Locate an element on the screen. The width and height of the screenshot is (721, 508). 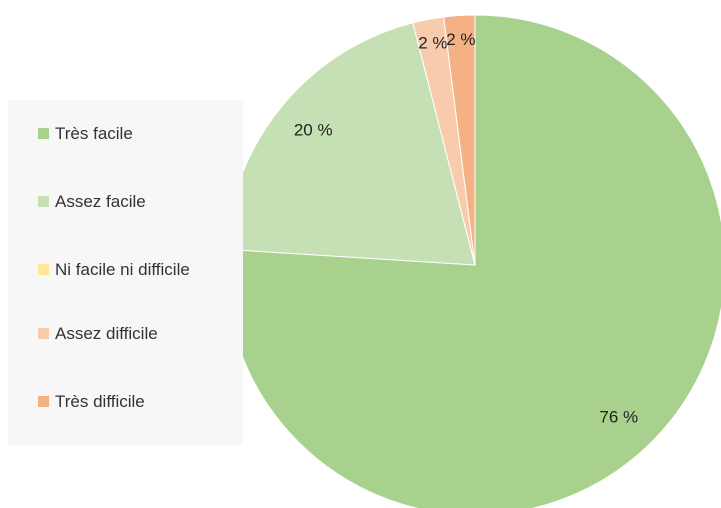
legend-label: Très facile is located at coordinates (94, 133).